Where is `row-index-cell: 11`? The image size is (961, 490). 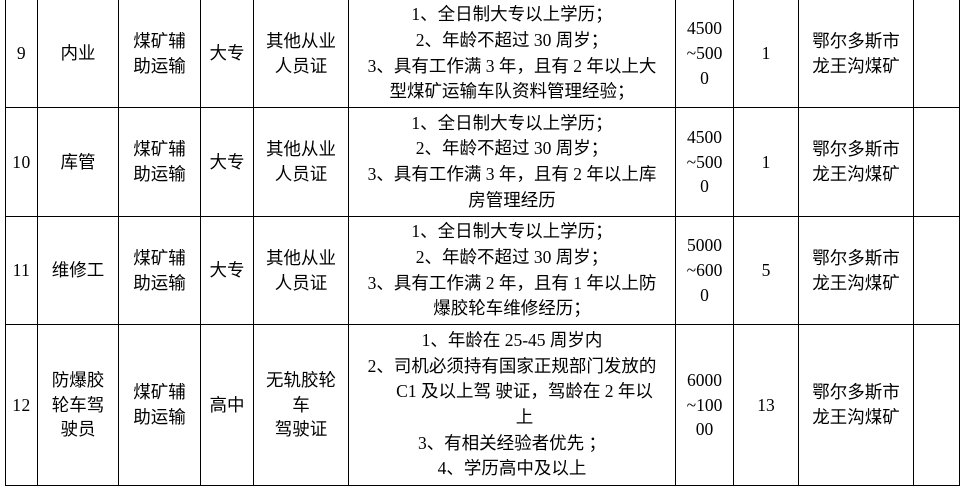
row-index-cell: 11 is located at coordinates (21, 270).